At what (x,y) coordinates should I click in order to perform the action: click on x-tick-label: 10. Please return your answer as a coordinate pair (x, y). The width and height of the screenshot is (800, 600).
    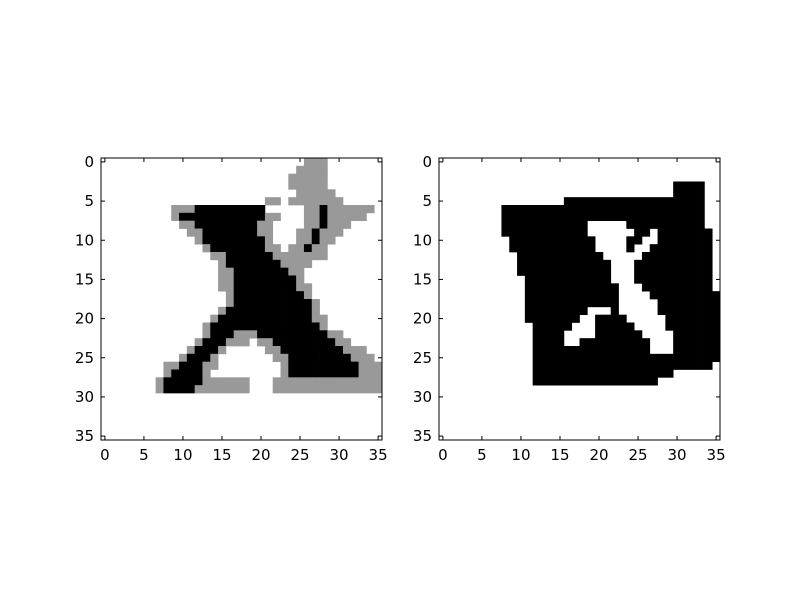
    Looking at the image, I should click on (520, 455).